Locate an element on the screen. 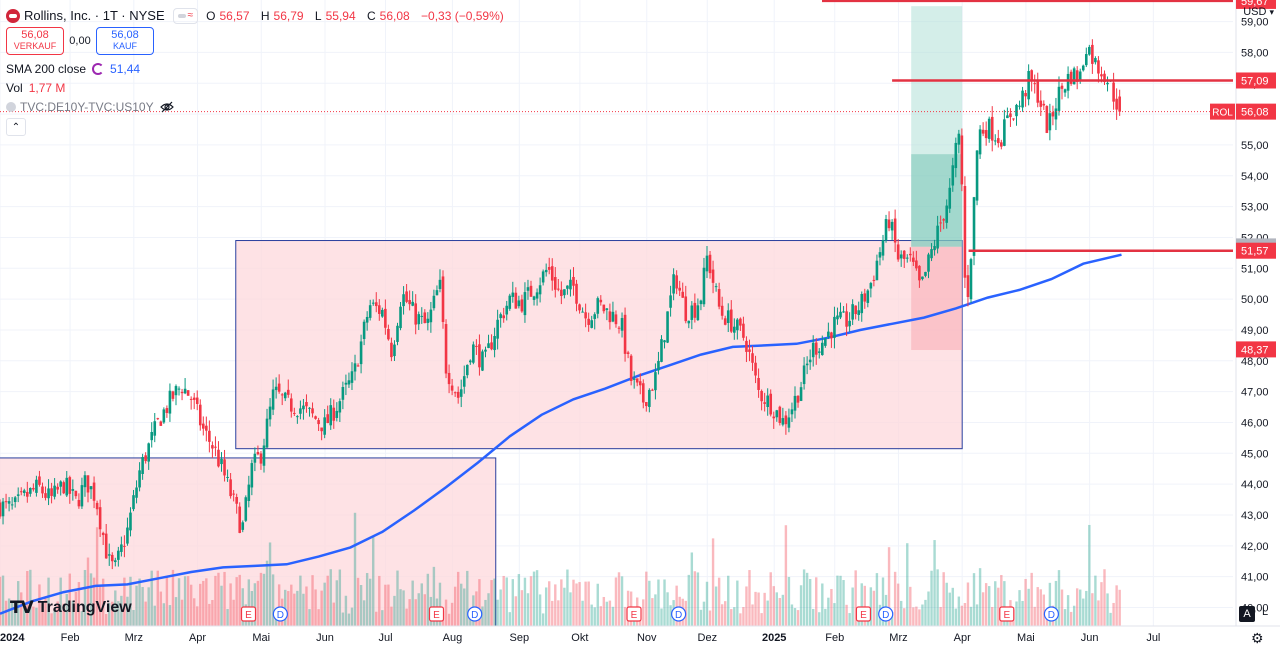 The image size is (1280, 653). buy-button: 56,08 KAUF is located at coordinates (125, 41).